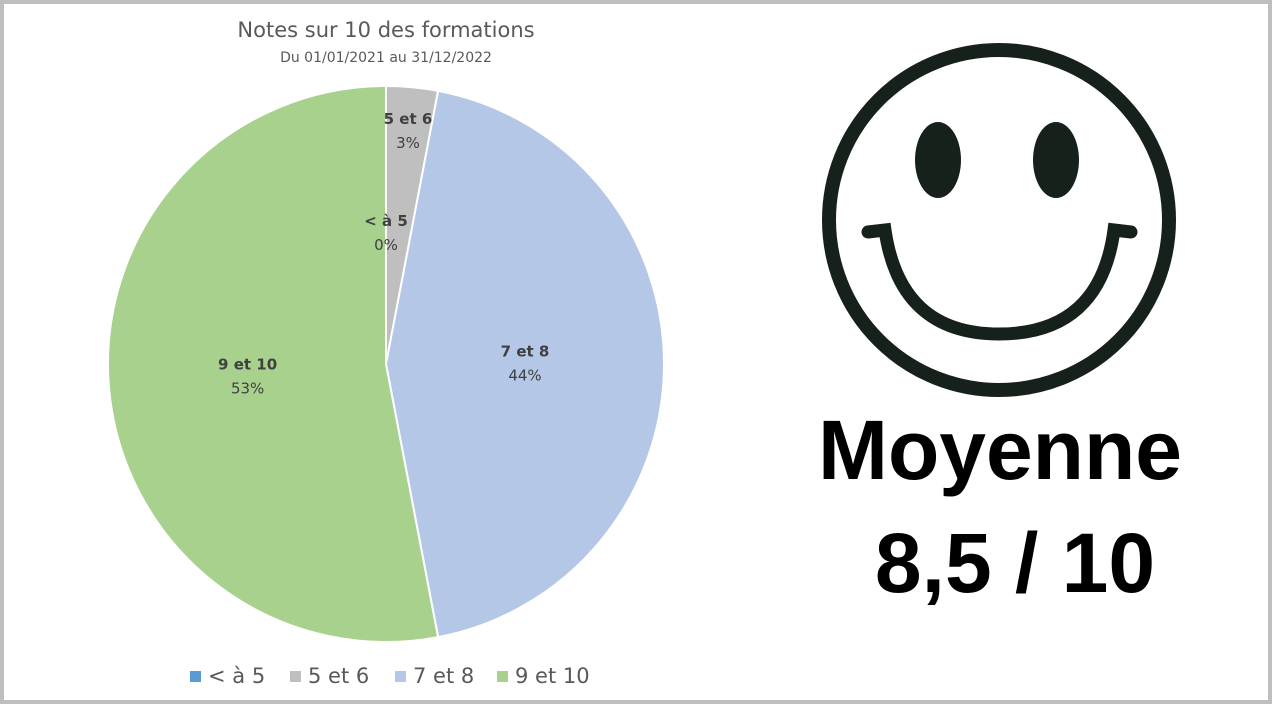 The image size is (1272, 704). Describe the element at coordinates (386, 58) in the screenshot. I see `chart-subtitle: Du 01/01/2021 au 31/12/2022` at that location.